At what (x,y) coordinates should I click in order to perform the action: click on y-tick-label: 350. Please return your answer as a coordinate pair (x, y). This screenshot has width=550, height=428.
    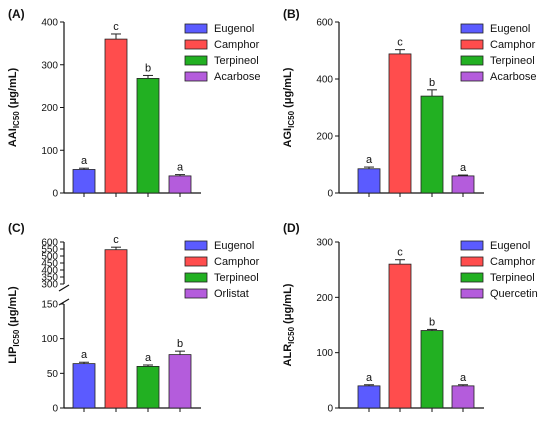
    Looking at the image, I should click on (49, 278).